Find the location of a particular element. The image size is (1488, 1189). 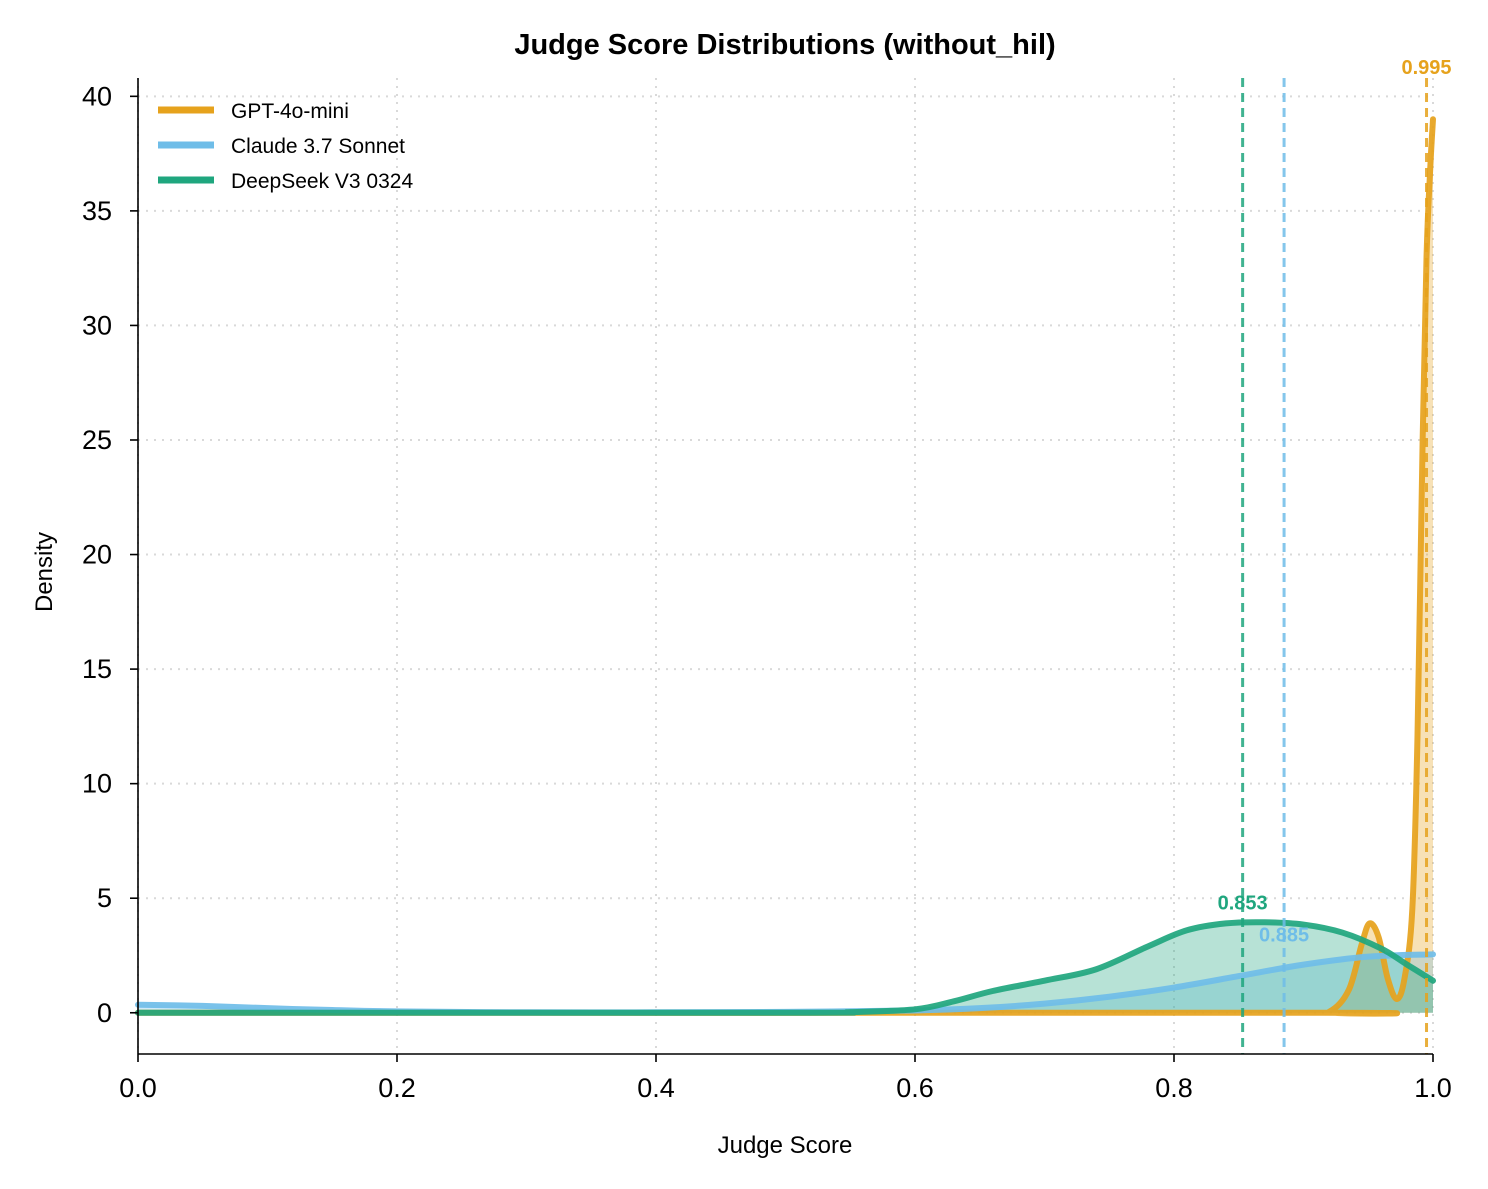

x-tick-label: 0.6 is located at coordinates (915, 1088).